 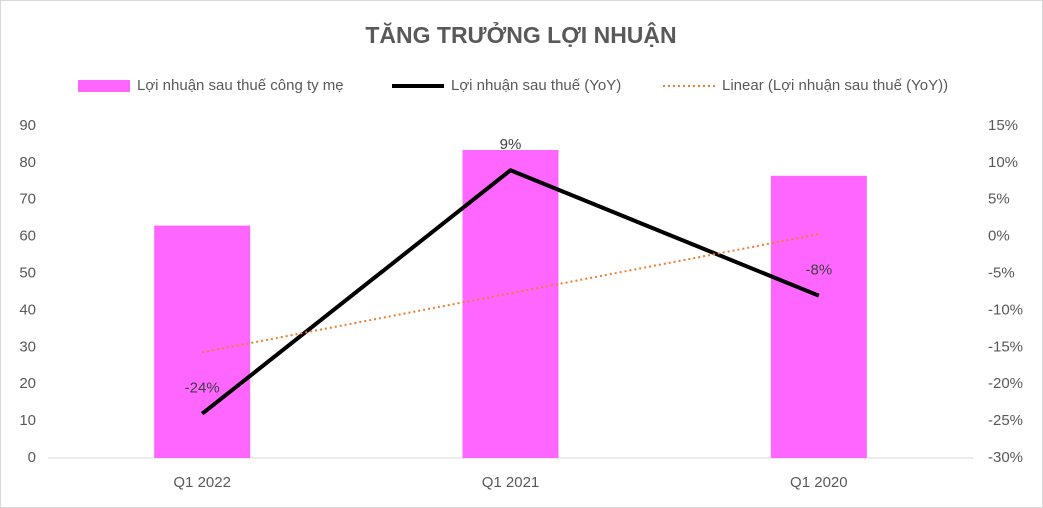 What do you see at coordinates (819, 482) in the screenshot?
I see `x-tick-label: Q1 2020` at bounding box center [819, 482].